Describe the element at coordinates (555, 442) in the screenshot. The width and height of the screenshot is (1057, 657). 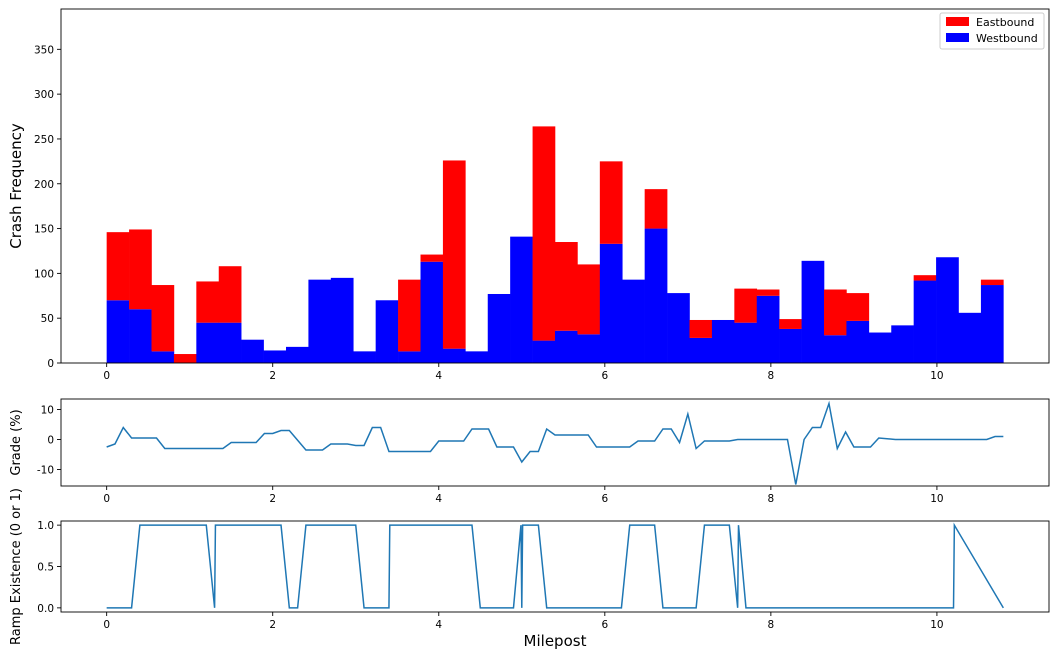
I see `axes-frame` at that location.